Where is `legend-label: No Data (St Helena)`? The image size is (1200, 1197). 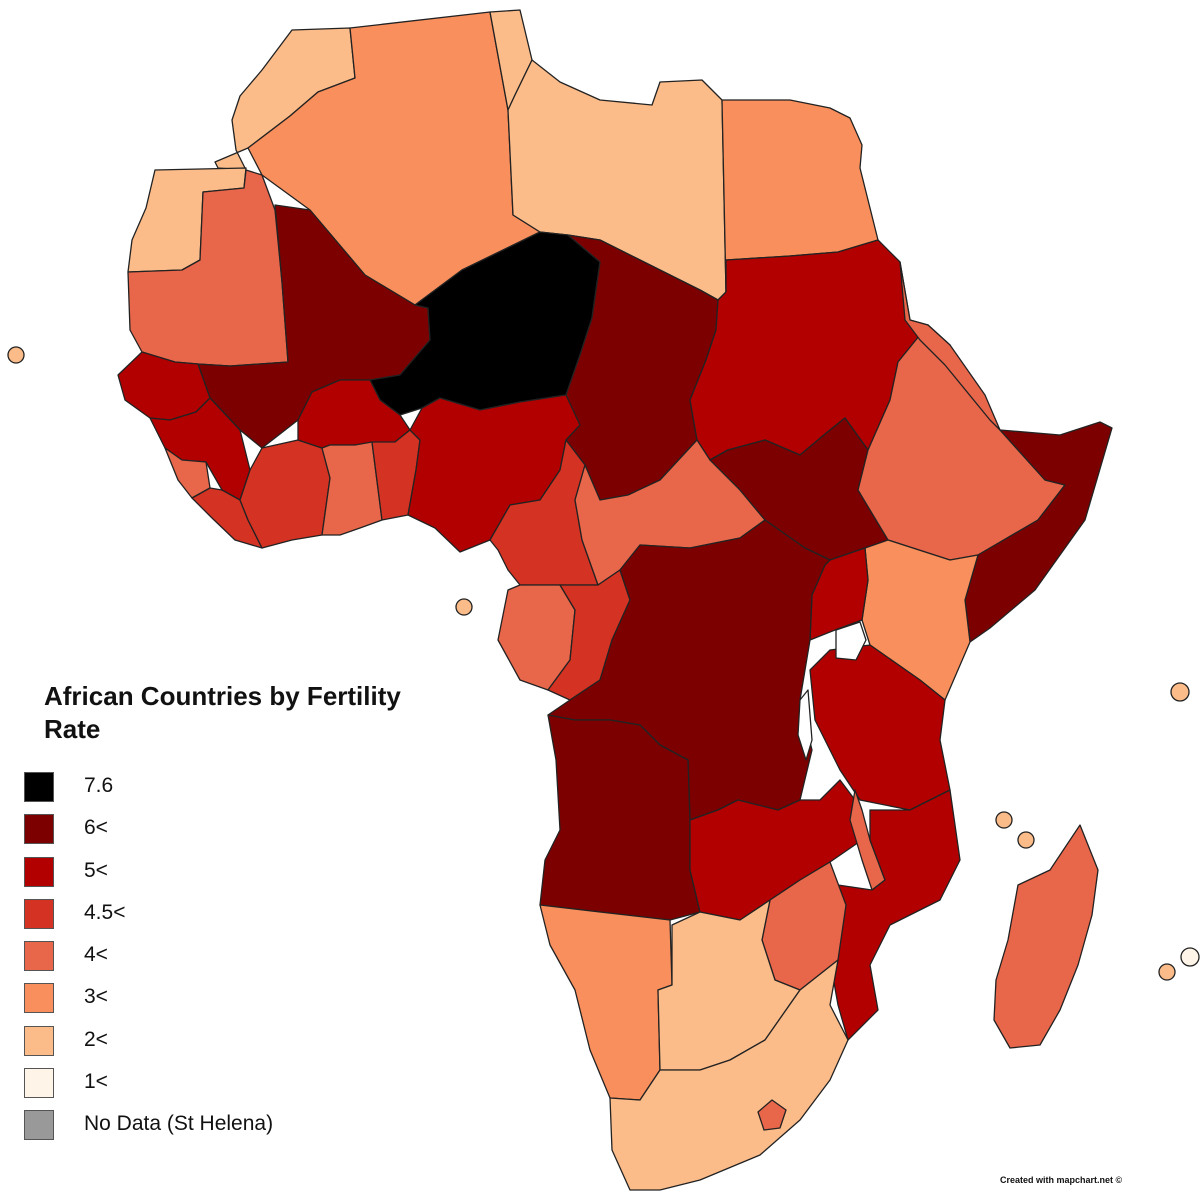
legend-label: No Data (St Helena) is located at coordinates (179, 1124).